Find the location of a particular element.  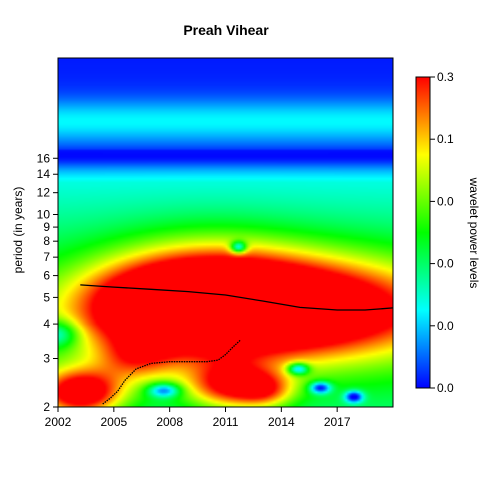

chart-title: Preah Vihear is located at coordinates (226, 30).